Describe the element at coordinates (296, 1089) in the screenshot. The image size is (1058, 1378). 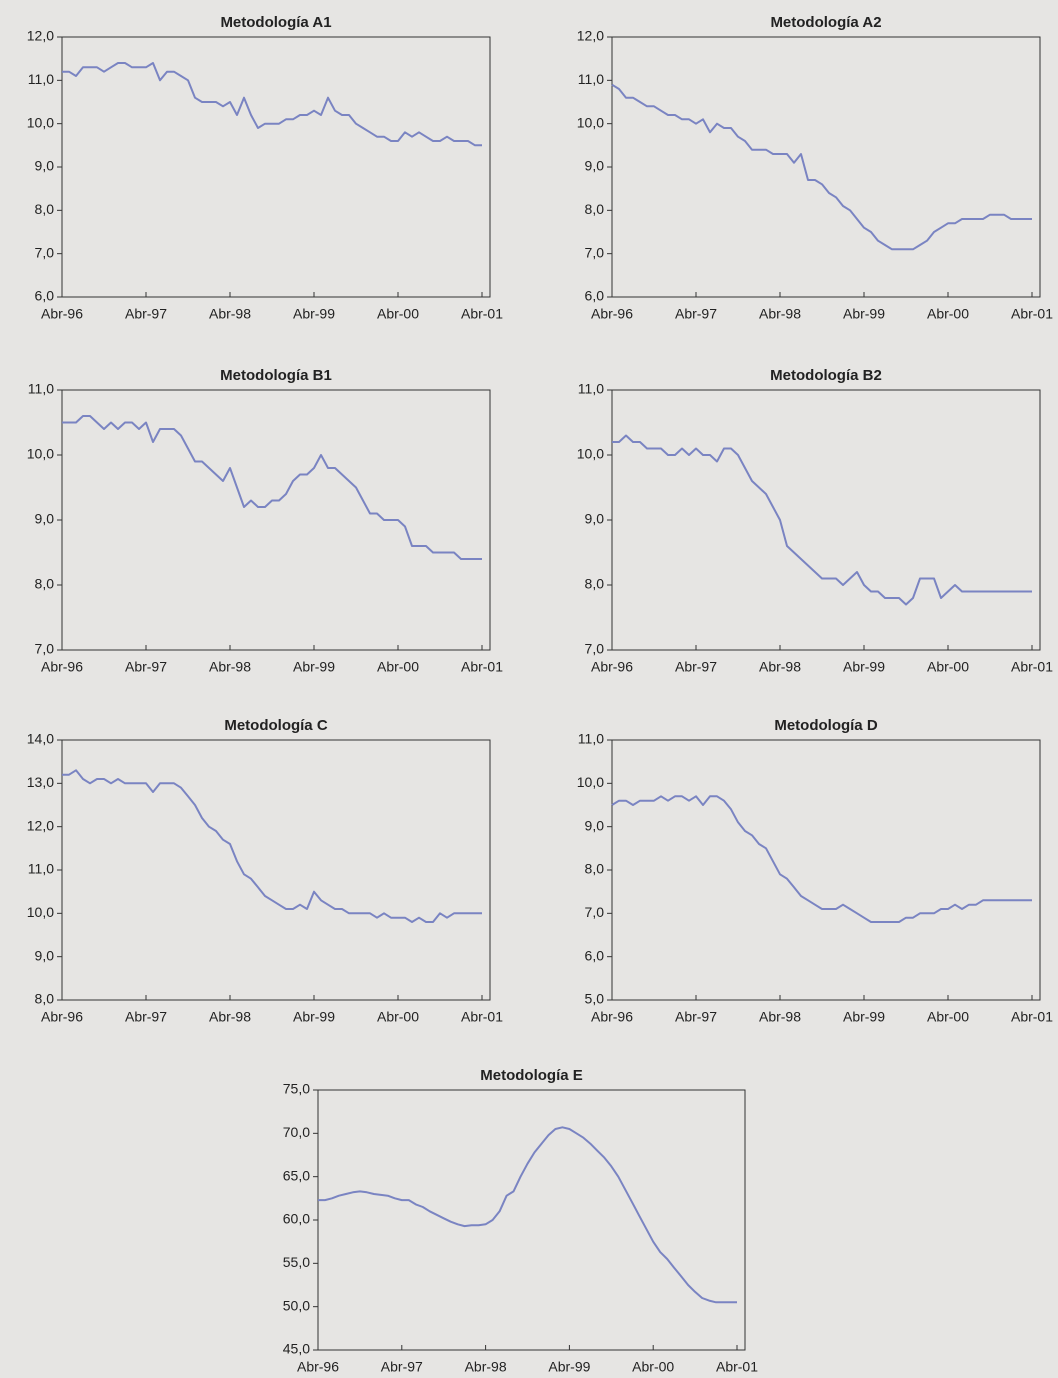
I see `y-tick-label: 75,0` at that location.